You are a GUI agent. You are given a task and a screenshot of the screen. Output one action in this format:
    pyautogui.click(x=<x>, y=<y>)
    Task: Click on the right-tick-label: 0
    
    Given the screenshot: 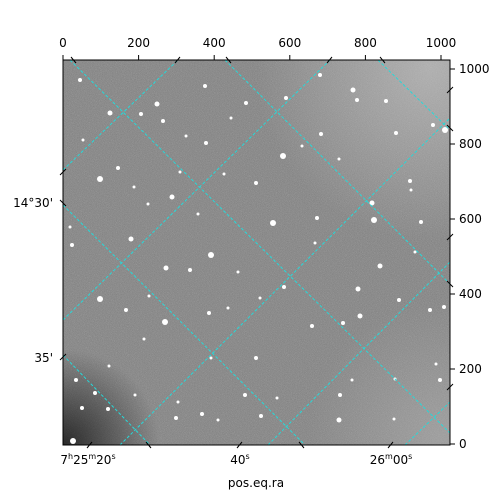 What is the action you would take?
    pyautogui.click(x=463, y=444)
    